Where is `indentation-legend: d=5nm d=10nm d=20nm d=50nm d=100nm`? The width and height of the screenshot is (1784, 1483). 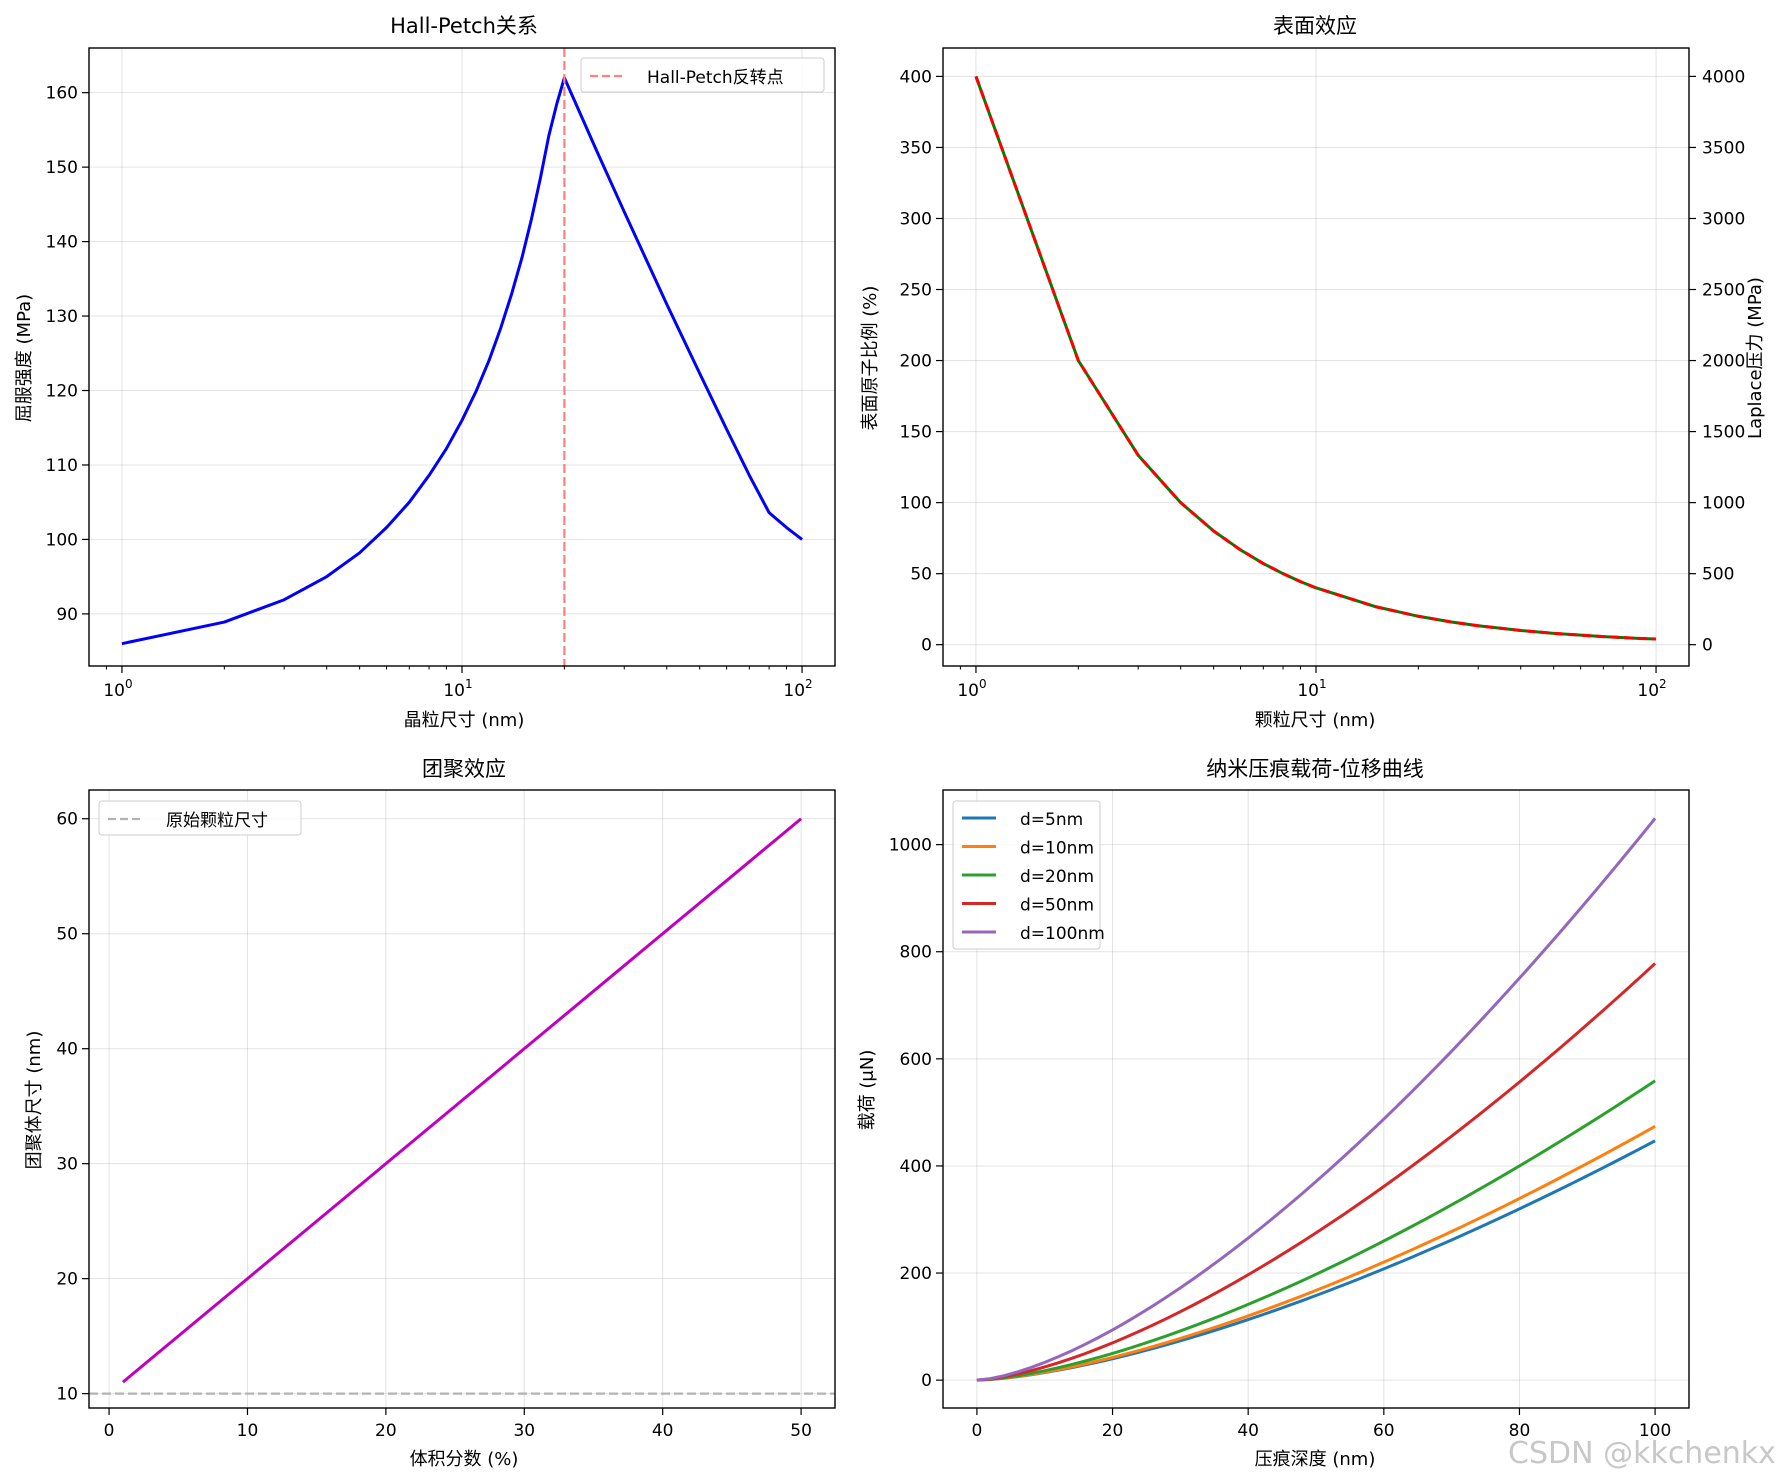 indentation-legend: d=5nm d=10nm d=20nm d=50nm d=100nm is located at coordinates (1028, 875).